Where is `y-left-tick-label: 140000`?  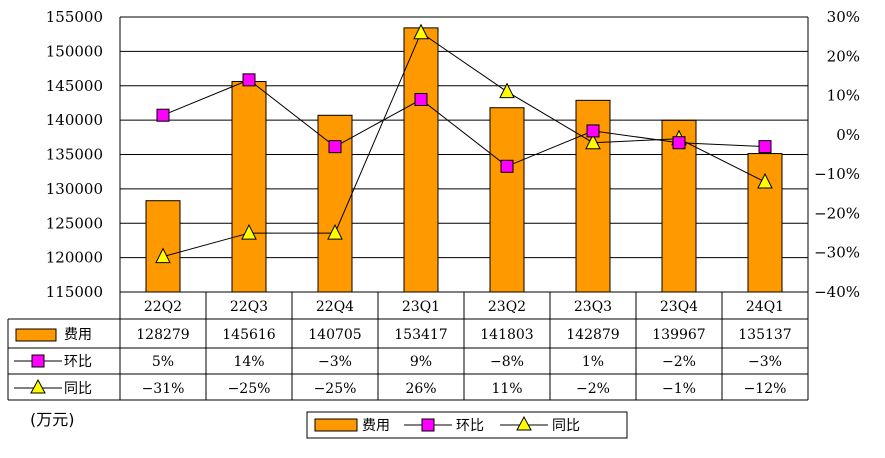 y-left-tick-label: 140000 is located at coordinates (74, 120).